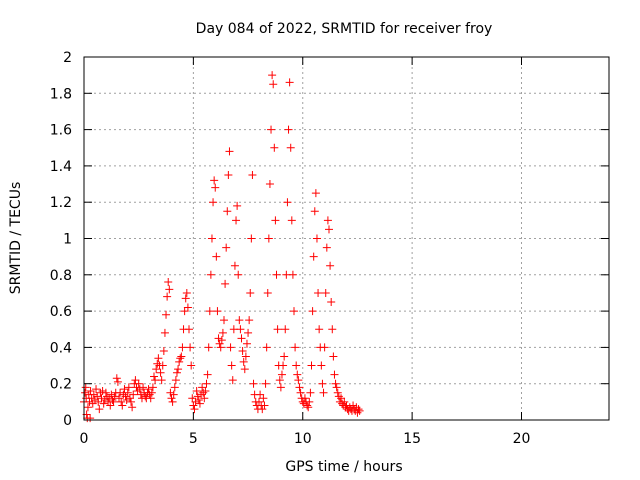 Image resolution: width=640 pixels, height=480 pixels. Describe the element at coordinates (61, 94) in the screenshot. I see `y-tick-label: 1.8` at that location.